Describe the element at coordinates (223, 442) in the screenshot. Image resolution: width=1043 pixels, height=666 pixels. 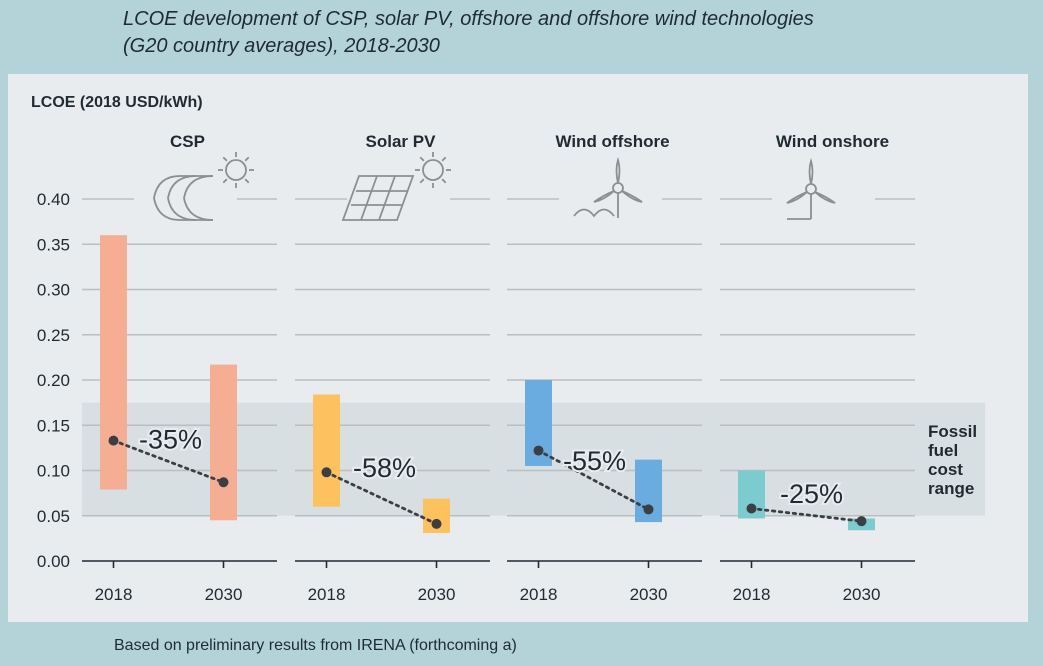
I see `bar-2030` at that location.